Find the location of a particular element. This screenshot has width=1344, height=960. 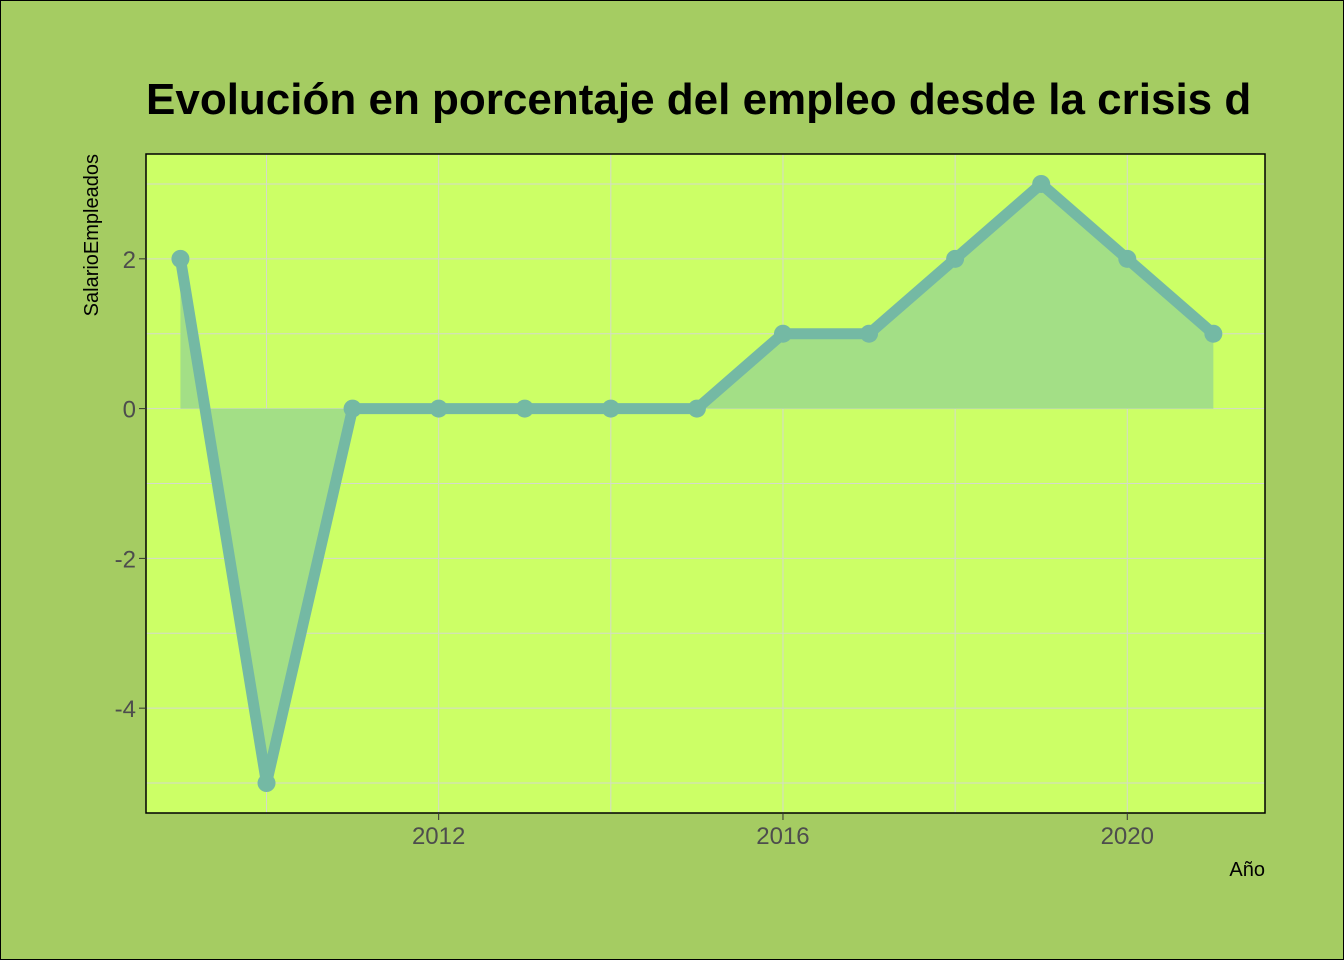

y-tick-labels: -4 -2 0 2 is located at coordinates (125, 485).